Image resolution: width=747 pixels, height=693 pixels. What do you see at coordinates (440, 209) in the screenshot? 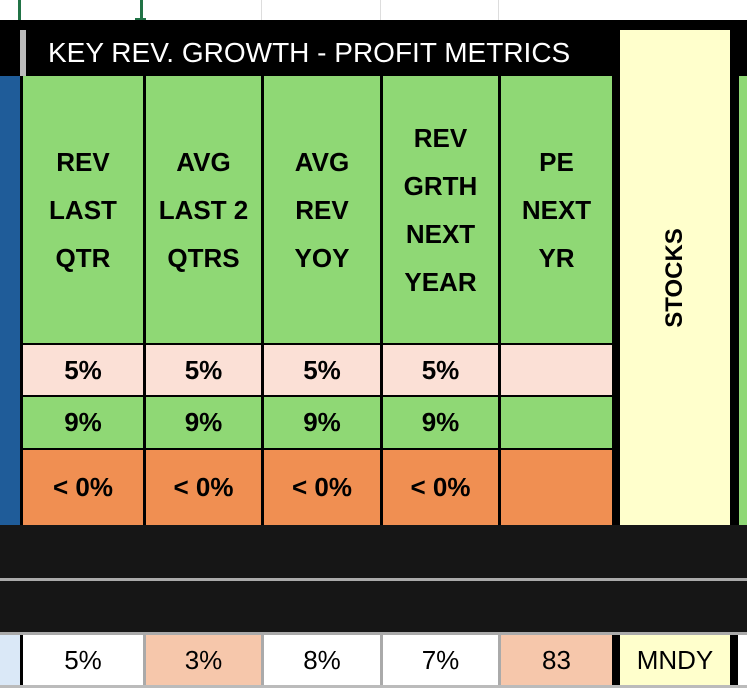
I see `column-header: REV GRTH NEXT YEAR` at bounding box center [440, 209].